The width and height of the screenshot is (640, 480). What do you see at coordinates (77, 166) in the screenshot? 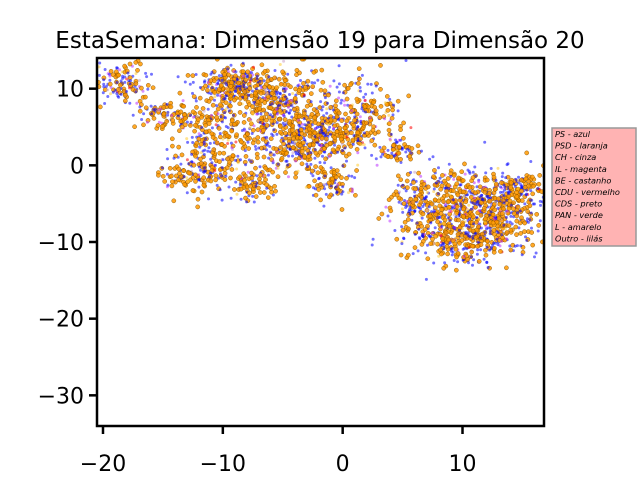
I see `y-tick-label: 0` at bounding box center [77, 166].